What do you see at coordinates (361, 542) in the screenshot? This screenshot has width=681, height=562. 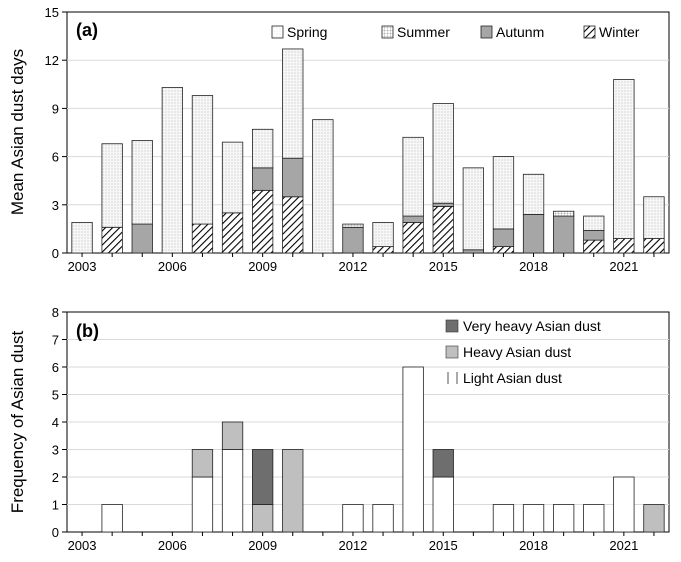 I see `panel-b-x-ticks: 2003 2006 2009 2012 2015 2018 2021` at bounding box center [361, 542].